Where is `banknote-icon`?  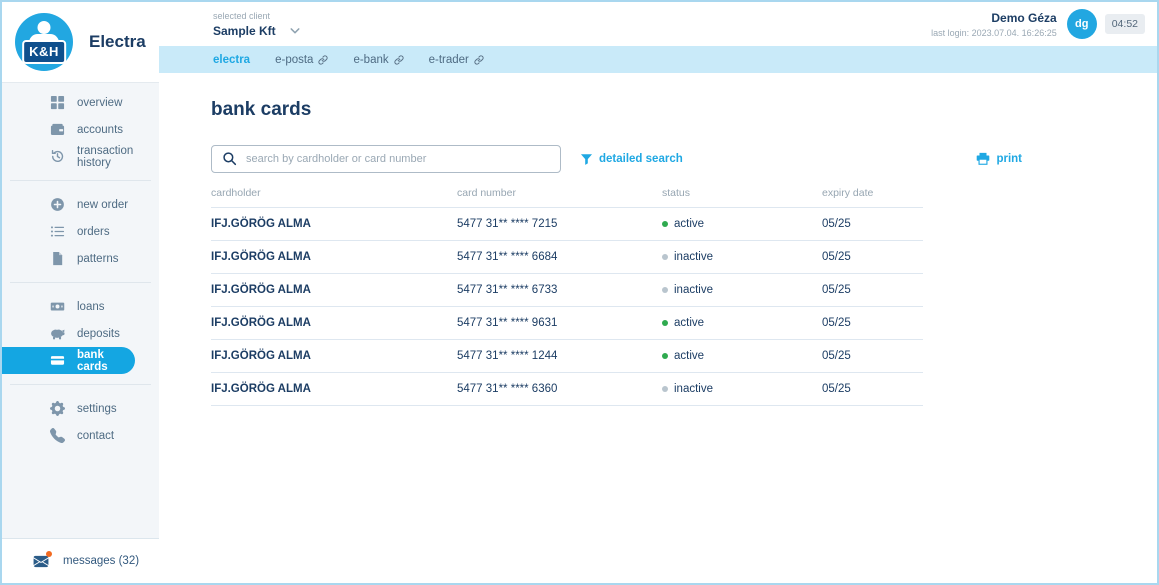 banknote-icon is located at coordinates (57, 306).